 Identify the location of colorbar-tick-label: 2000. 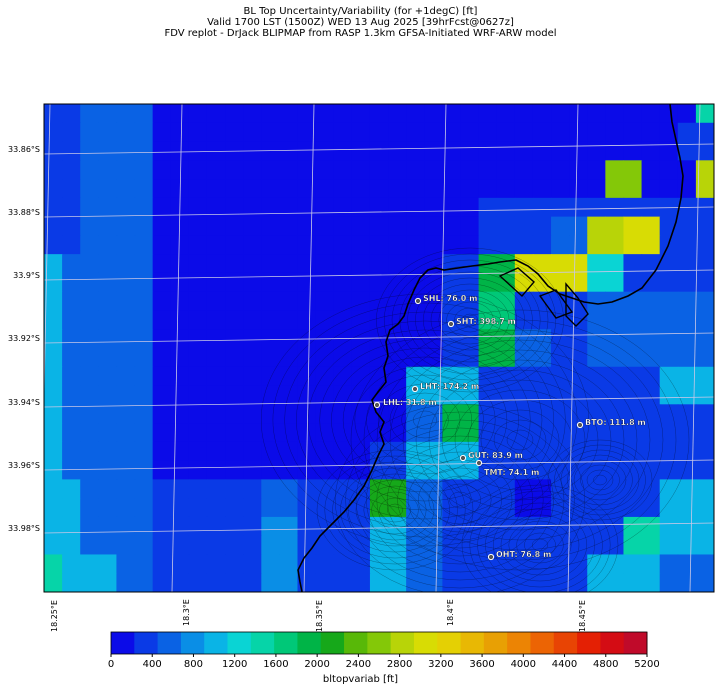
(317, 664).